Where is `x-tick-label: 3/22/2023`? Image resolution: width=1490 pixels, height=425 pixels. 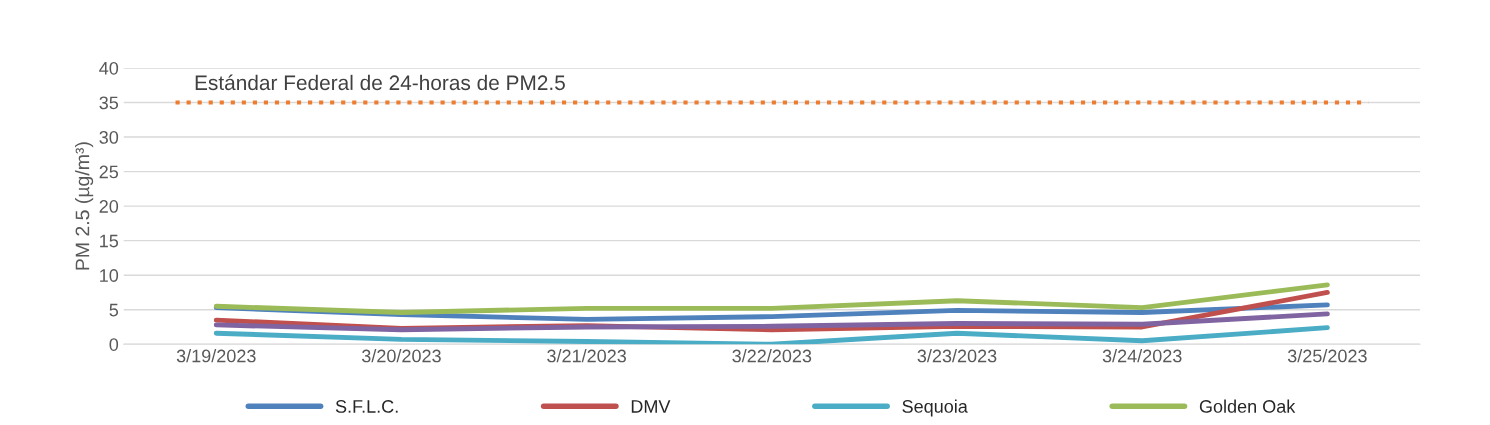 x-tick-label: 3/22/2023 is located at coordinates (772, 356).